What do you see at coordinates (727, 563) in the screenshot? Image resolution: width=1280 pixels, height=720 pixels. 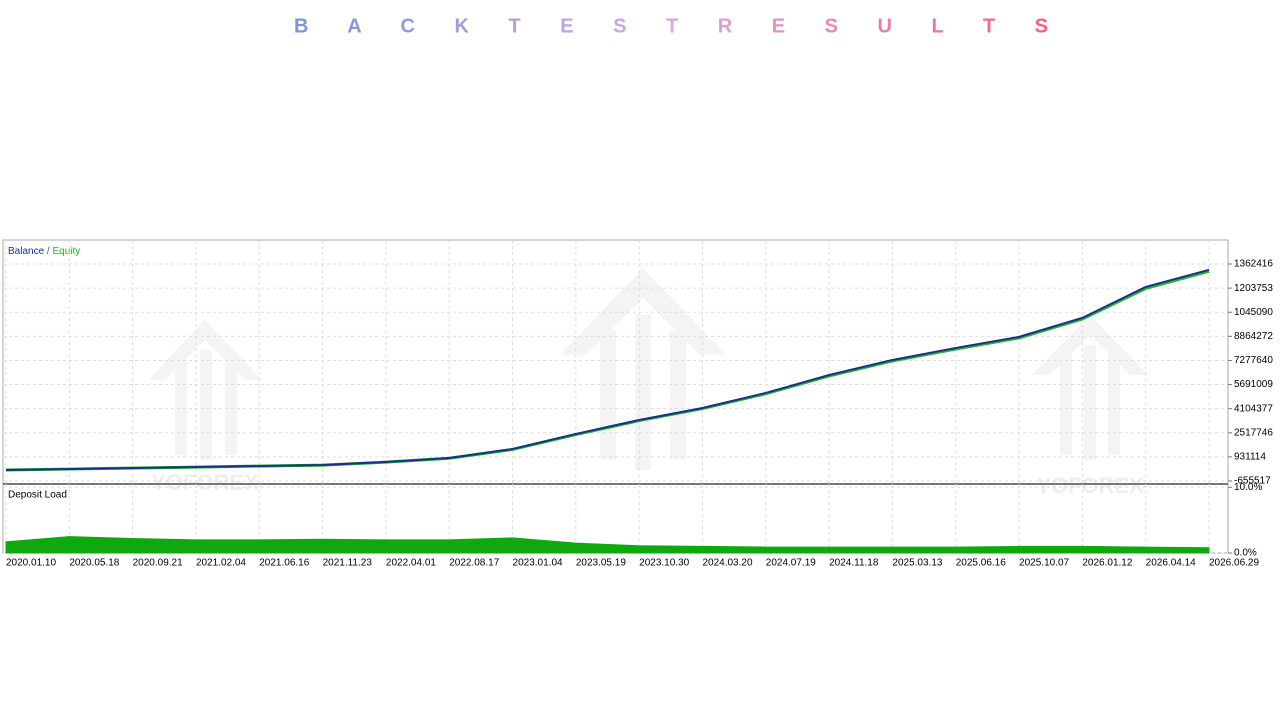 I see `x-tick-label: 2024.03.20` at bounding box center [727, 563].